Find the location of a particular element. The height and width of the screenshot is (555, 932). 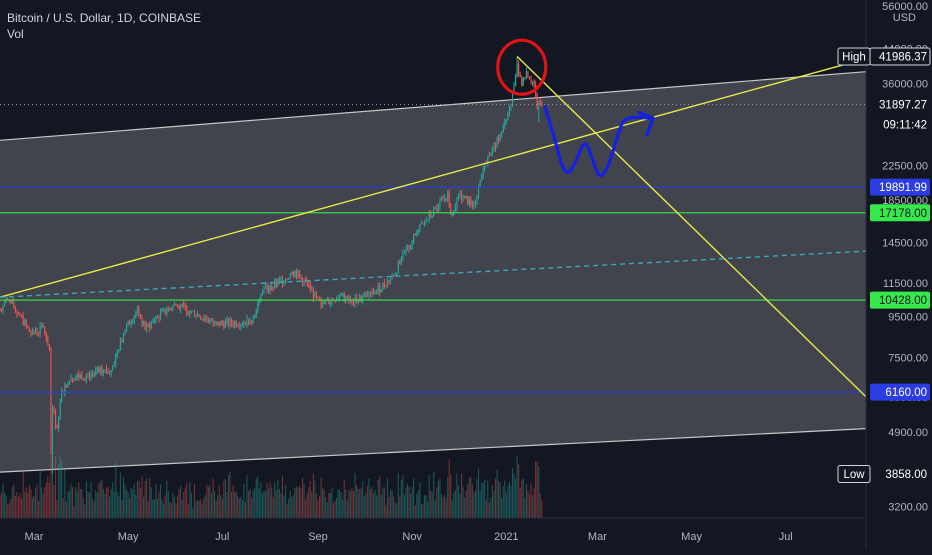

price-tick-label: 9500.00 is located at coordinates (908, 317).